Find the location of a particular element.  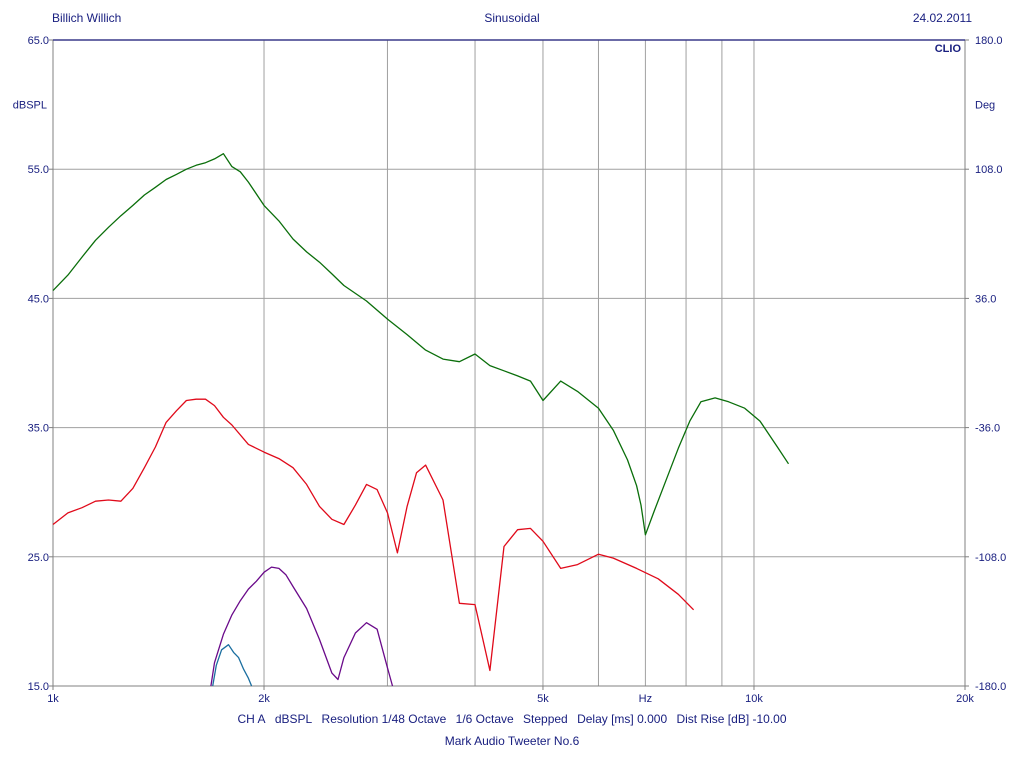

channel-label: CH A is located at coordinates (251, 719).